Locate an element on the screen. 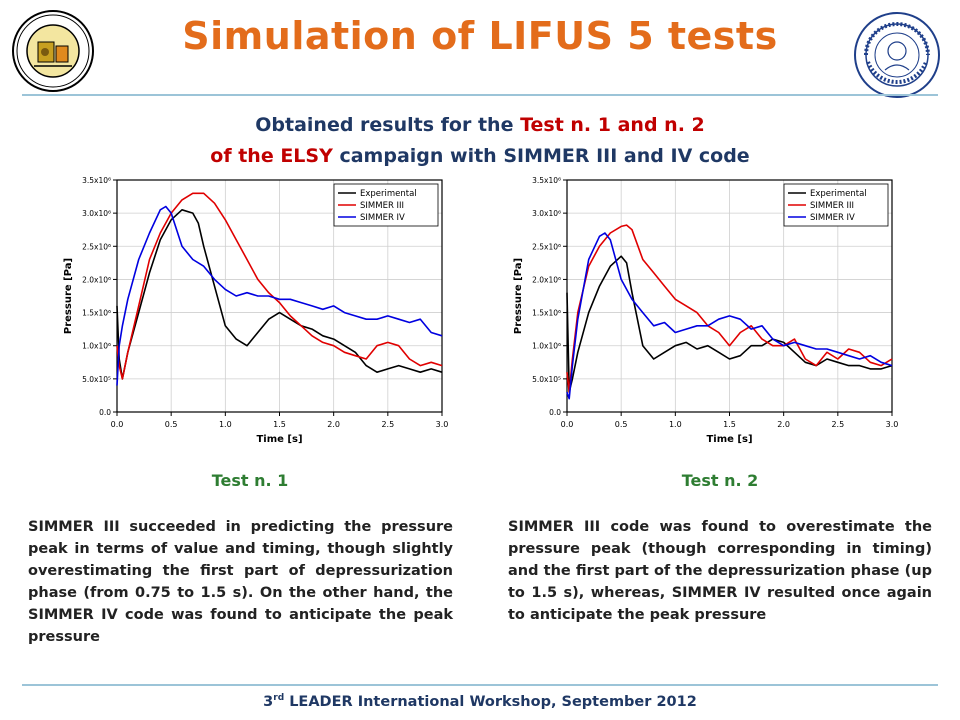 This screenshot has width=960, height=720. footer-divider is located at coordinates (480, 685).